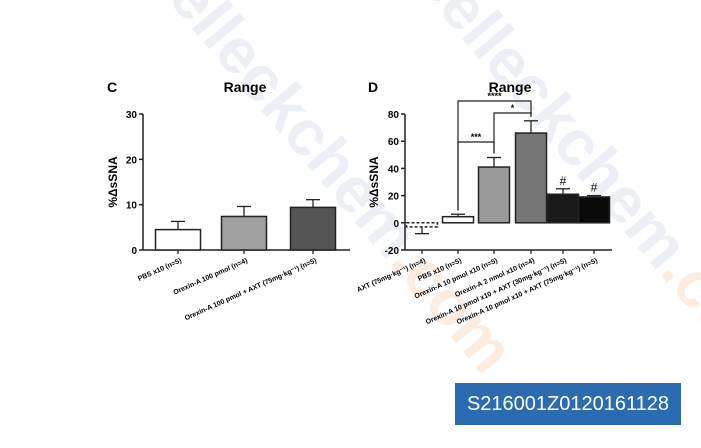 This screenshot has width=701, height=448. What do you see at coordinates (394, 169) in the screenshot?
I see `y-tick-label: 40` at bounding box center [394, 169].